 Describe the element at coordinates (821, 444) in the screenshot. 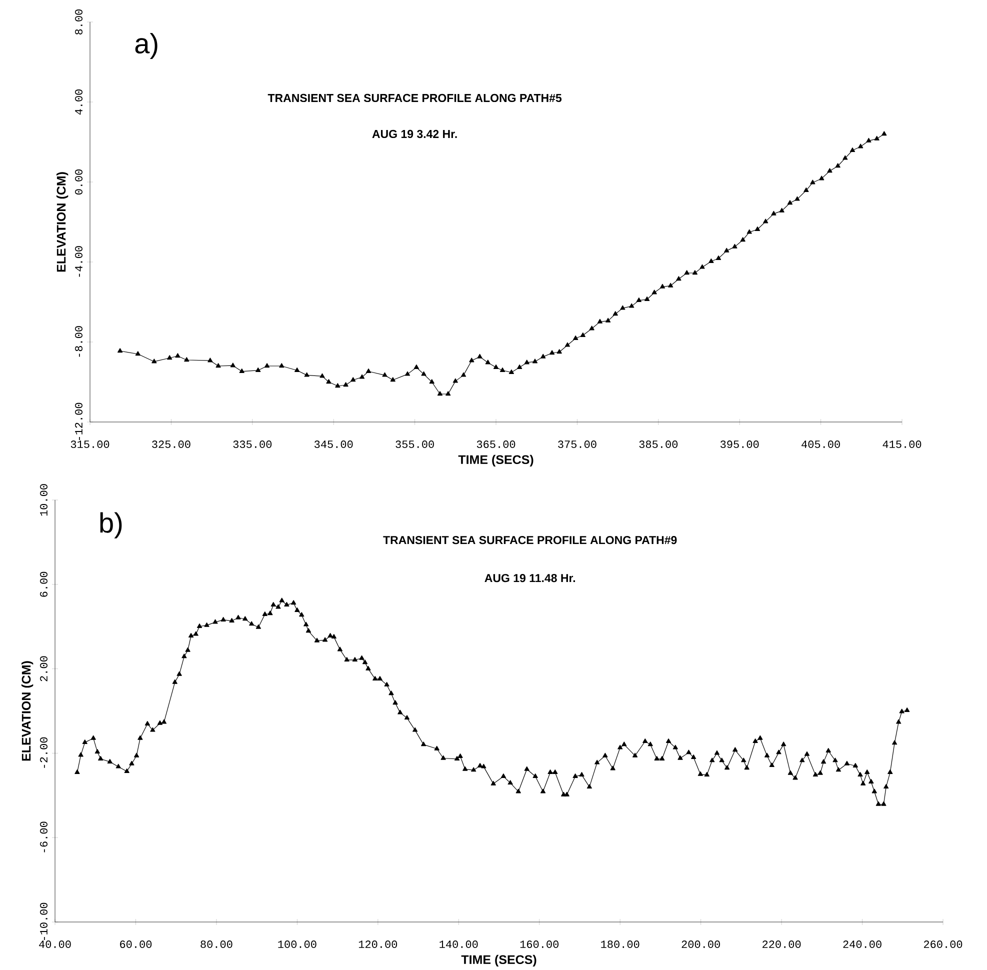

I see `x-tick-label: 405.00` at that location.